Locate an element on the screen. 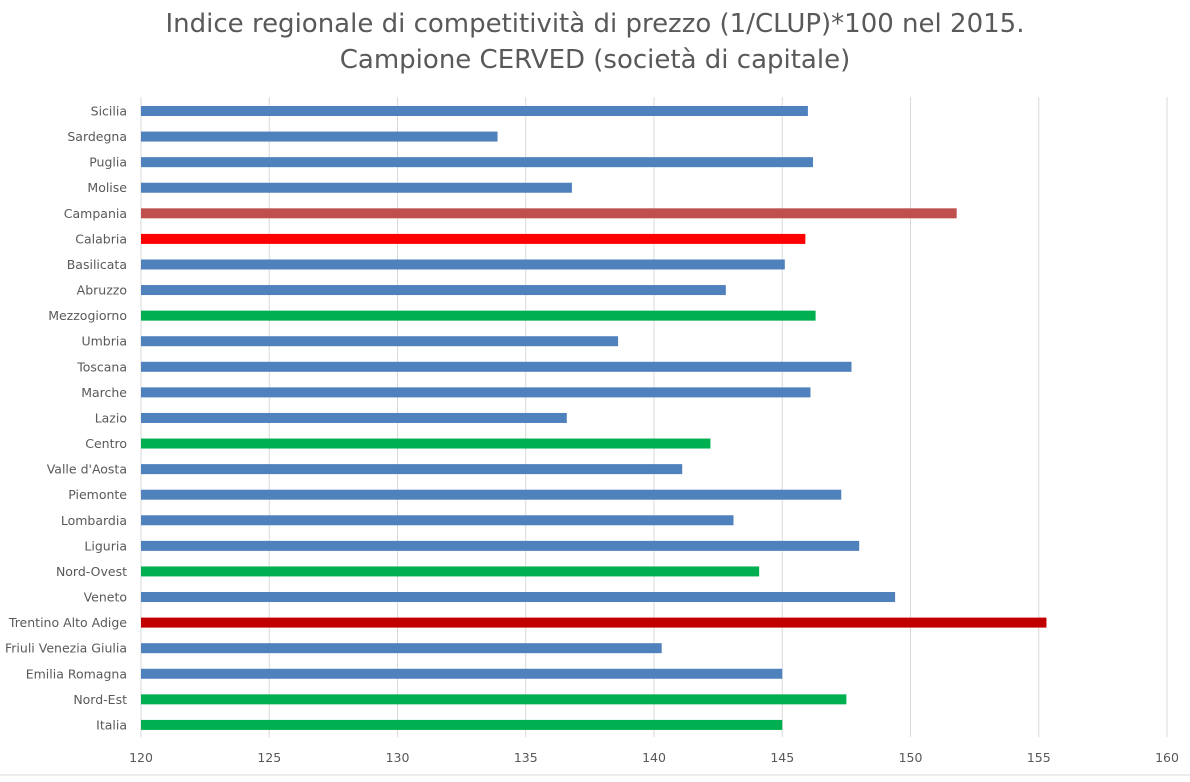  category-label: Mezzogiorno is located at coordinates (87, 315).